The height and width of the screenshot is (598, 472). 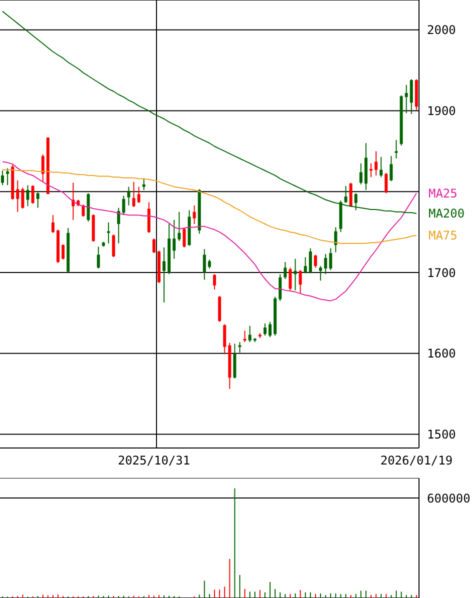 I want to click on x-tick-label: 2025/10/31, so click(x=154, y=461).